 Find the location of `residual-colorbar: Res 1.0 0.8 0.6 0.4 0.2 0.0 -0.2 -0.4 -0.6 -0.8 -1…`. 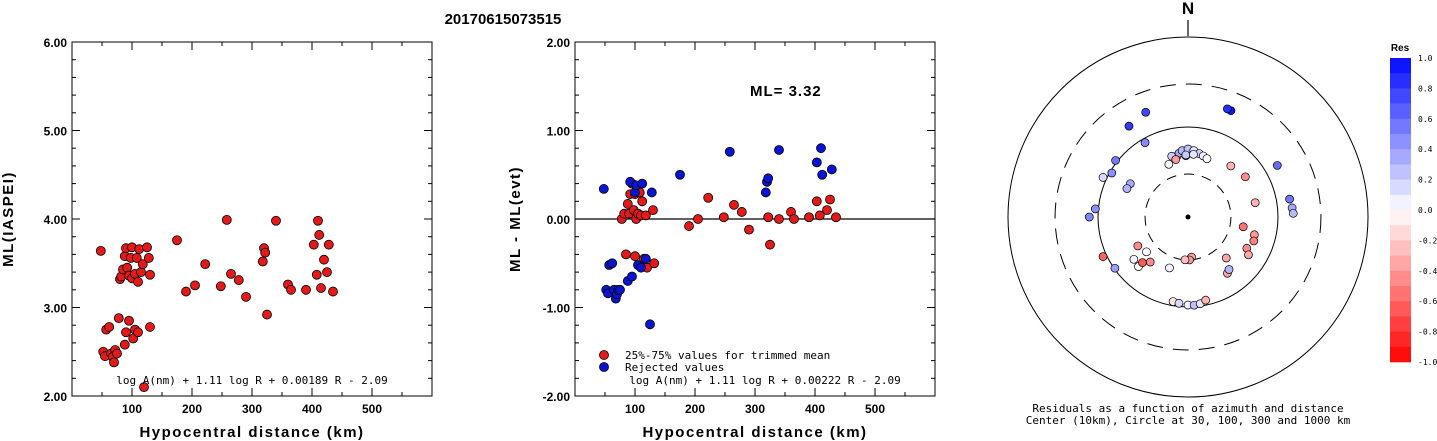

residual-colorbar: Res 1.0 0.8 0.6 0.4 0.2 0.0 -0.2 -0.4 -0.6 -0.8 -1… is located at coordinates (1413, 205).